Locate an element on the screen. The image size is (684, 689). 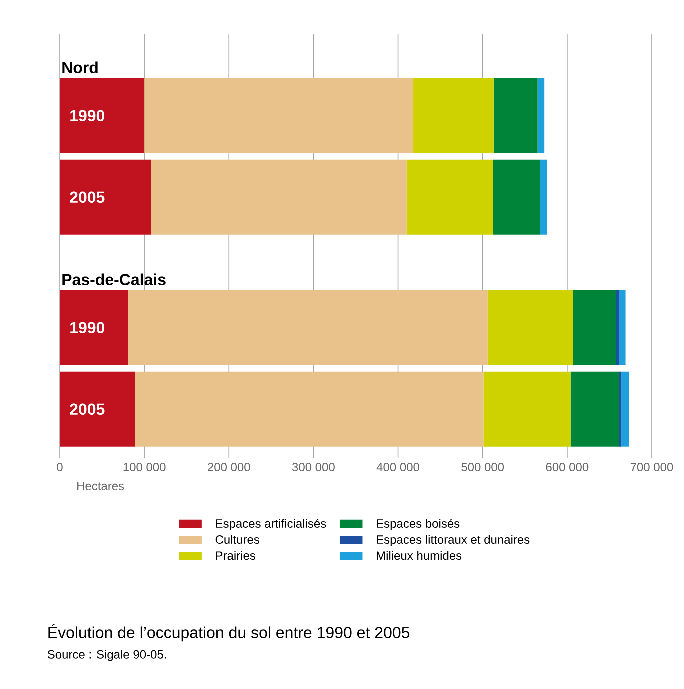
x-tick-label: 500 000 is located at coordinates (483, 467).